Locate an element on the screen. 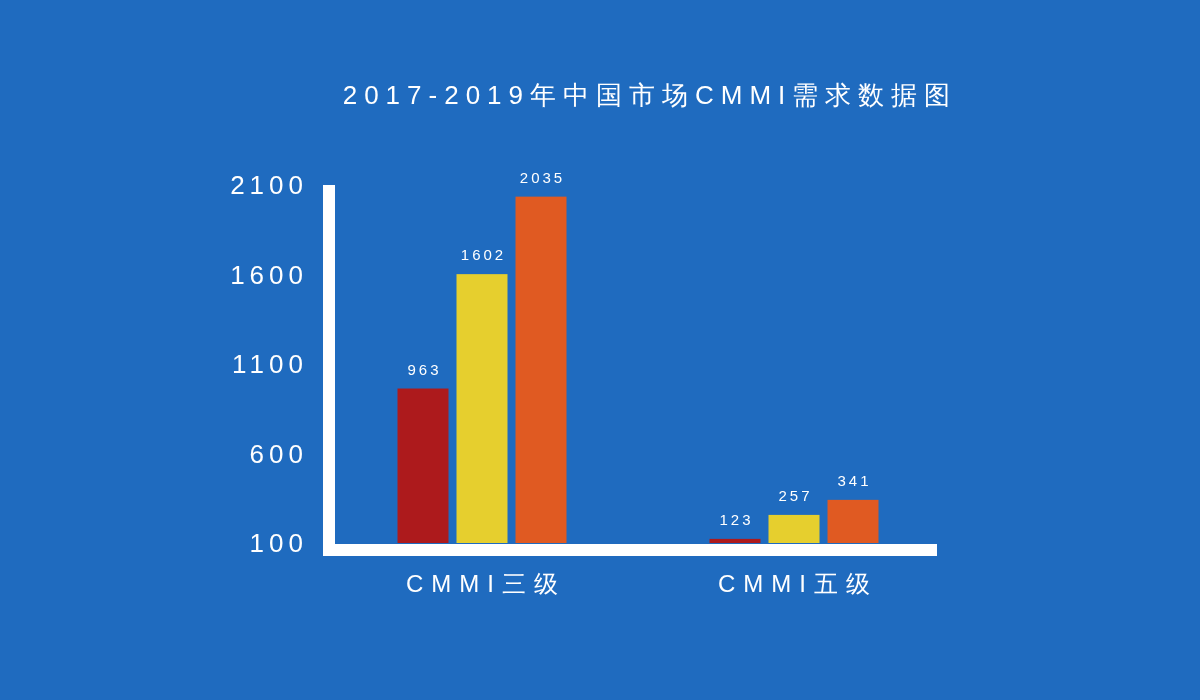  x-tick-label: CMMI五级 is located at coordinates (798, 583).